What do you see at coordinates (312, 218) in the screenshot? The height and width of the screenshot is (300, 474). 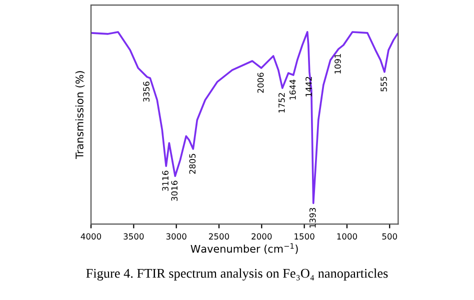 I see `annotation: 1393` at bounding box center [312, 218].